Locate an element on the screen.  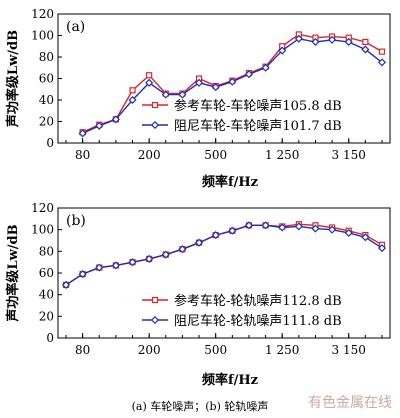
legend-entry: 阻尼车轮-车轮噪声101.7 dB is located at coordinates (258, 126).